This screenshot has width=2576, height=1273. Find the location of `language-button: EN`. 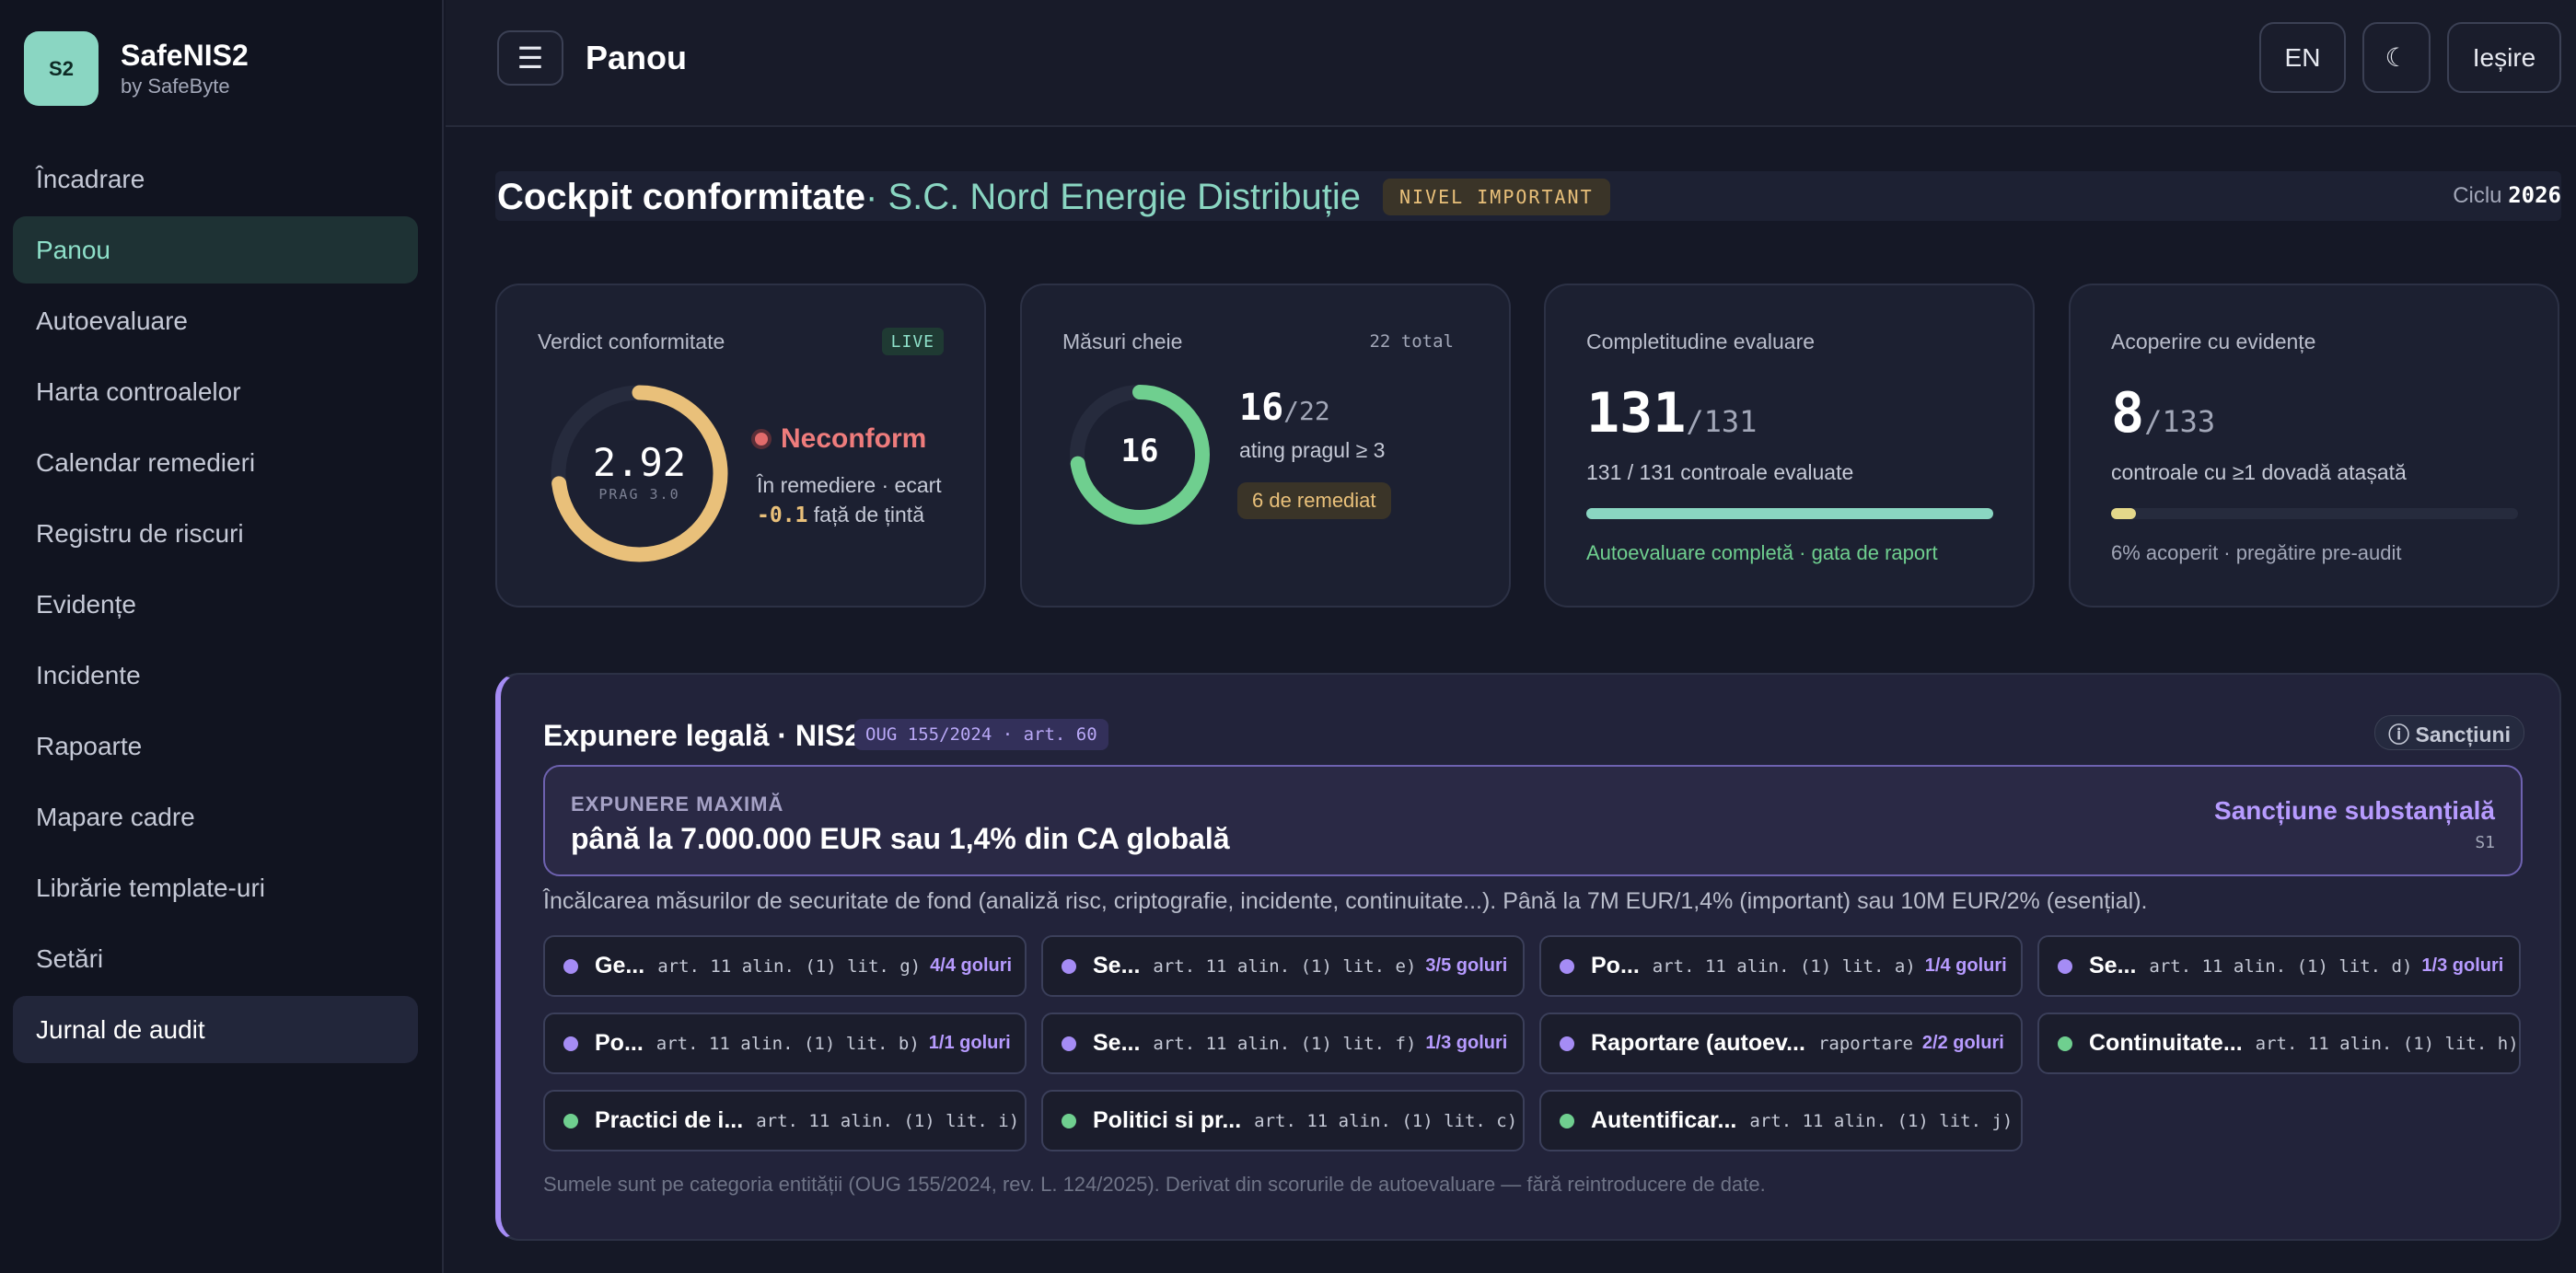

language-button: EN is located at coordinates (2302, 57).